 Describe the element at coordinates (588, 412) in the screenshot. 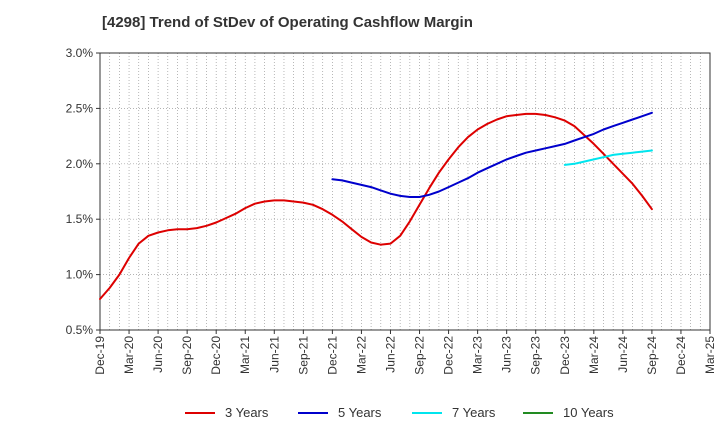

I see `legend-label: 10 Years` at that location.